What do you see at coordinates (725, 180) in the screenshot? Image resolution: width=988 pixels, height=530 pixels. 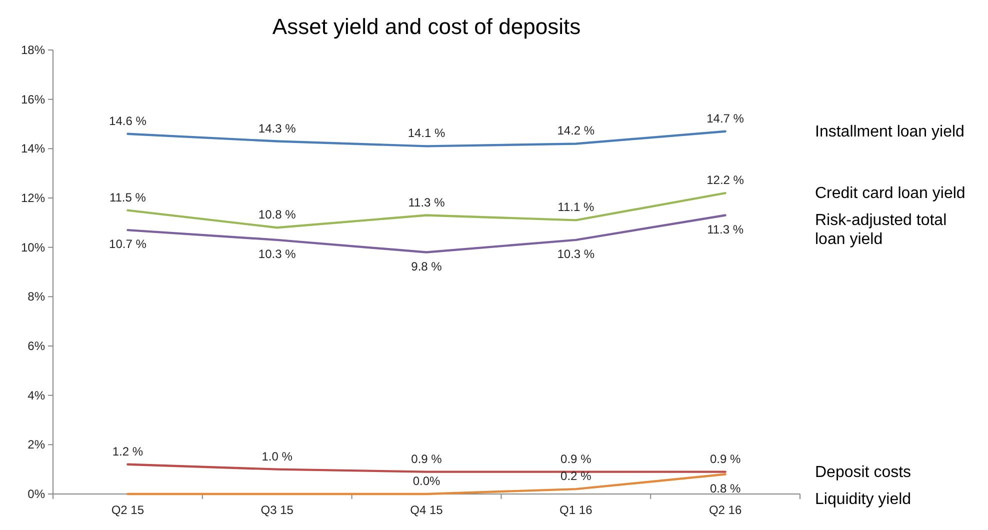 I see `data-label: 12.2 %` at bounding box center [725, 180].